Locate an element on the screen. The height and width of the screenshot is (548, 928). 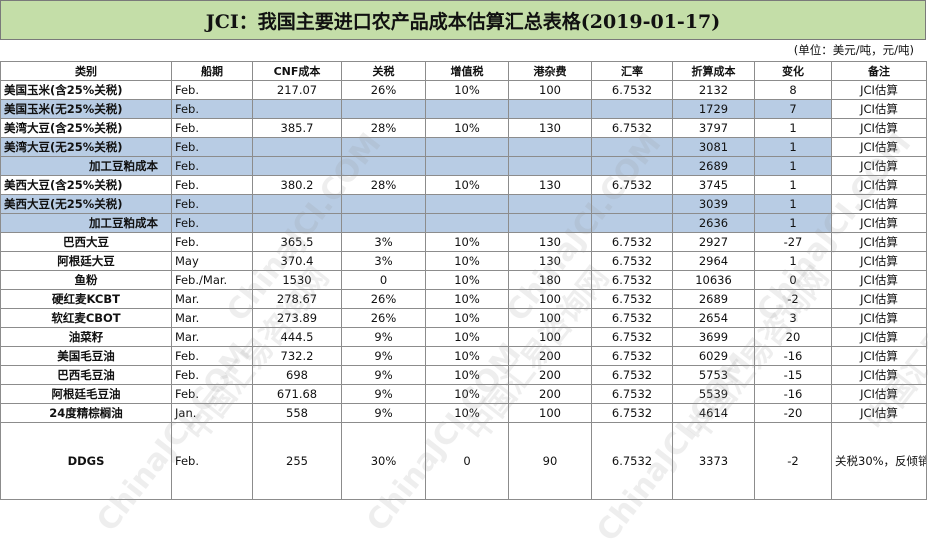
cnf-cell: 671.68 is located at coordinates (297, 394).